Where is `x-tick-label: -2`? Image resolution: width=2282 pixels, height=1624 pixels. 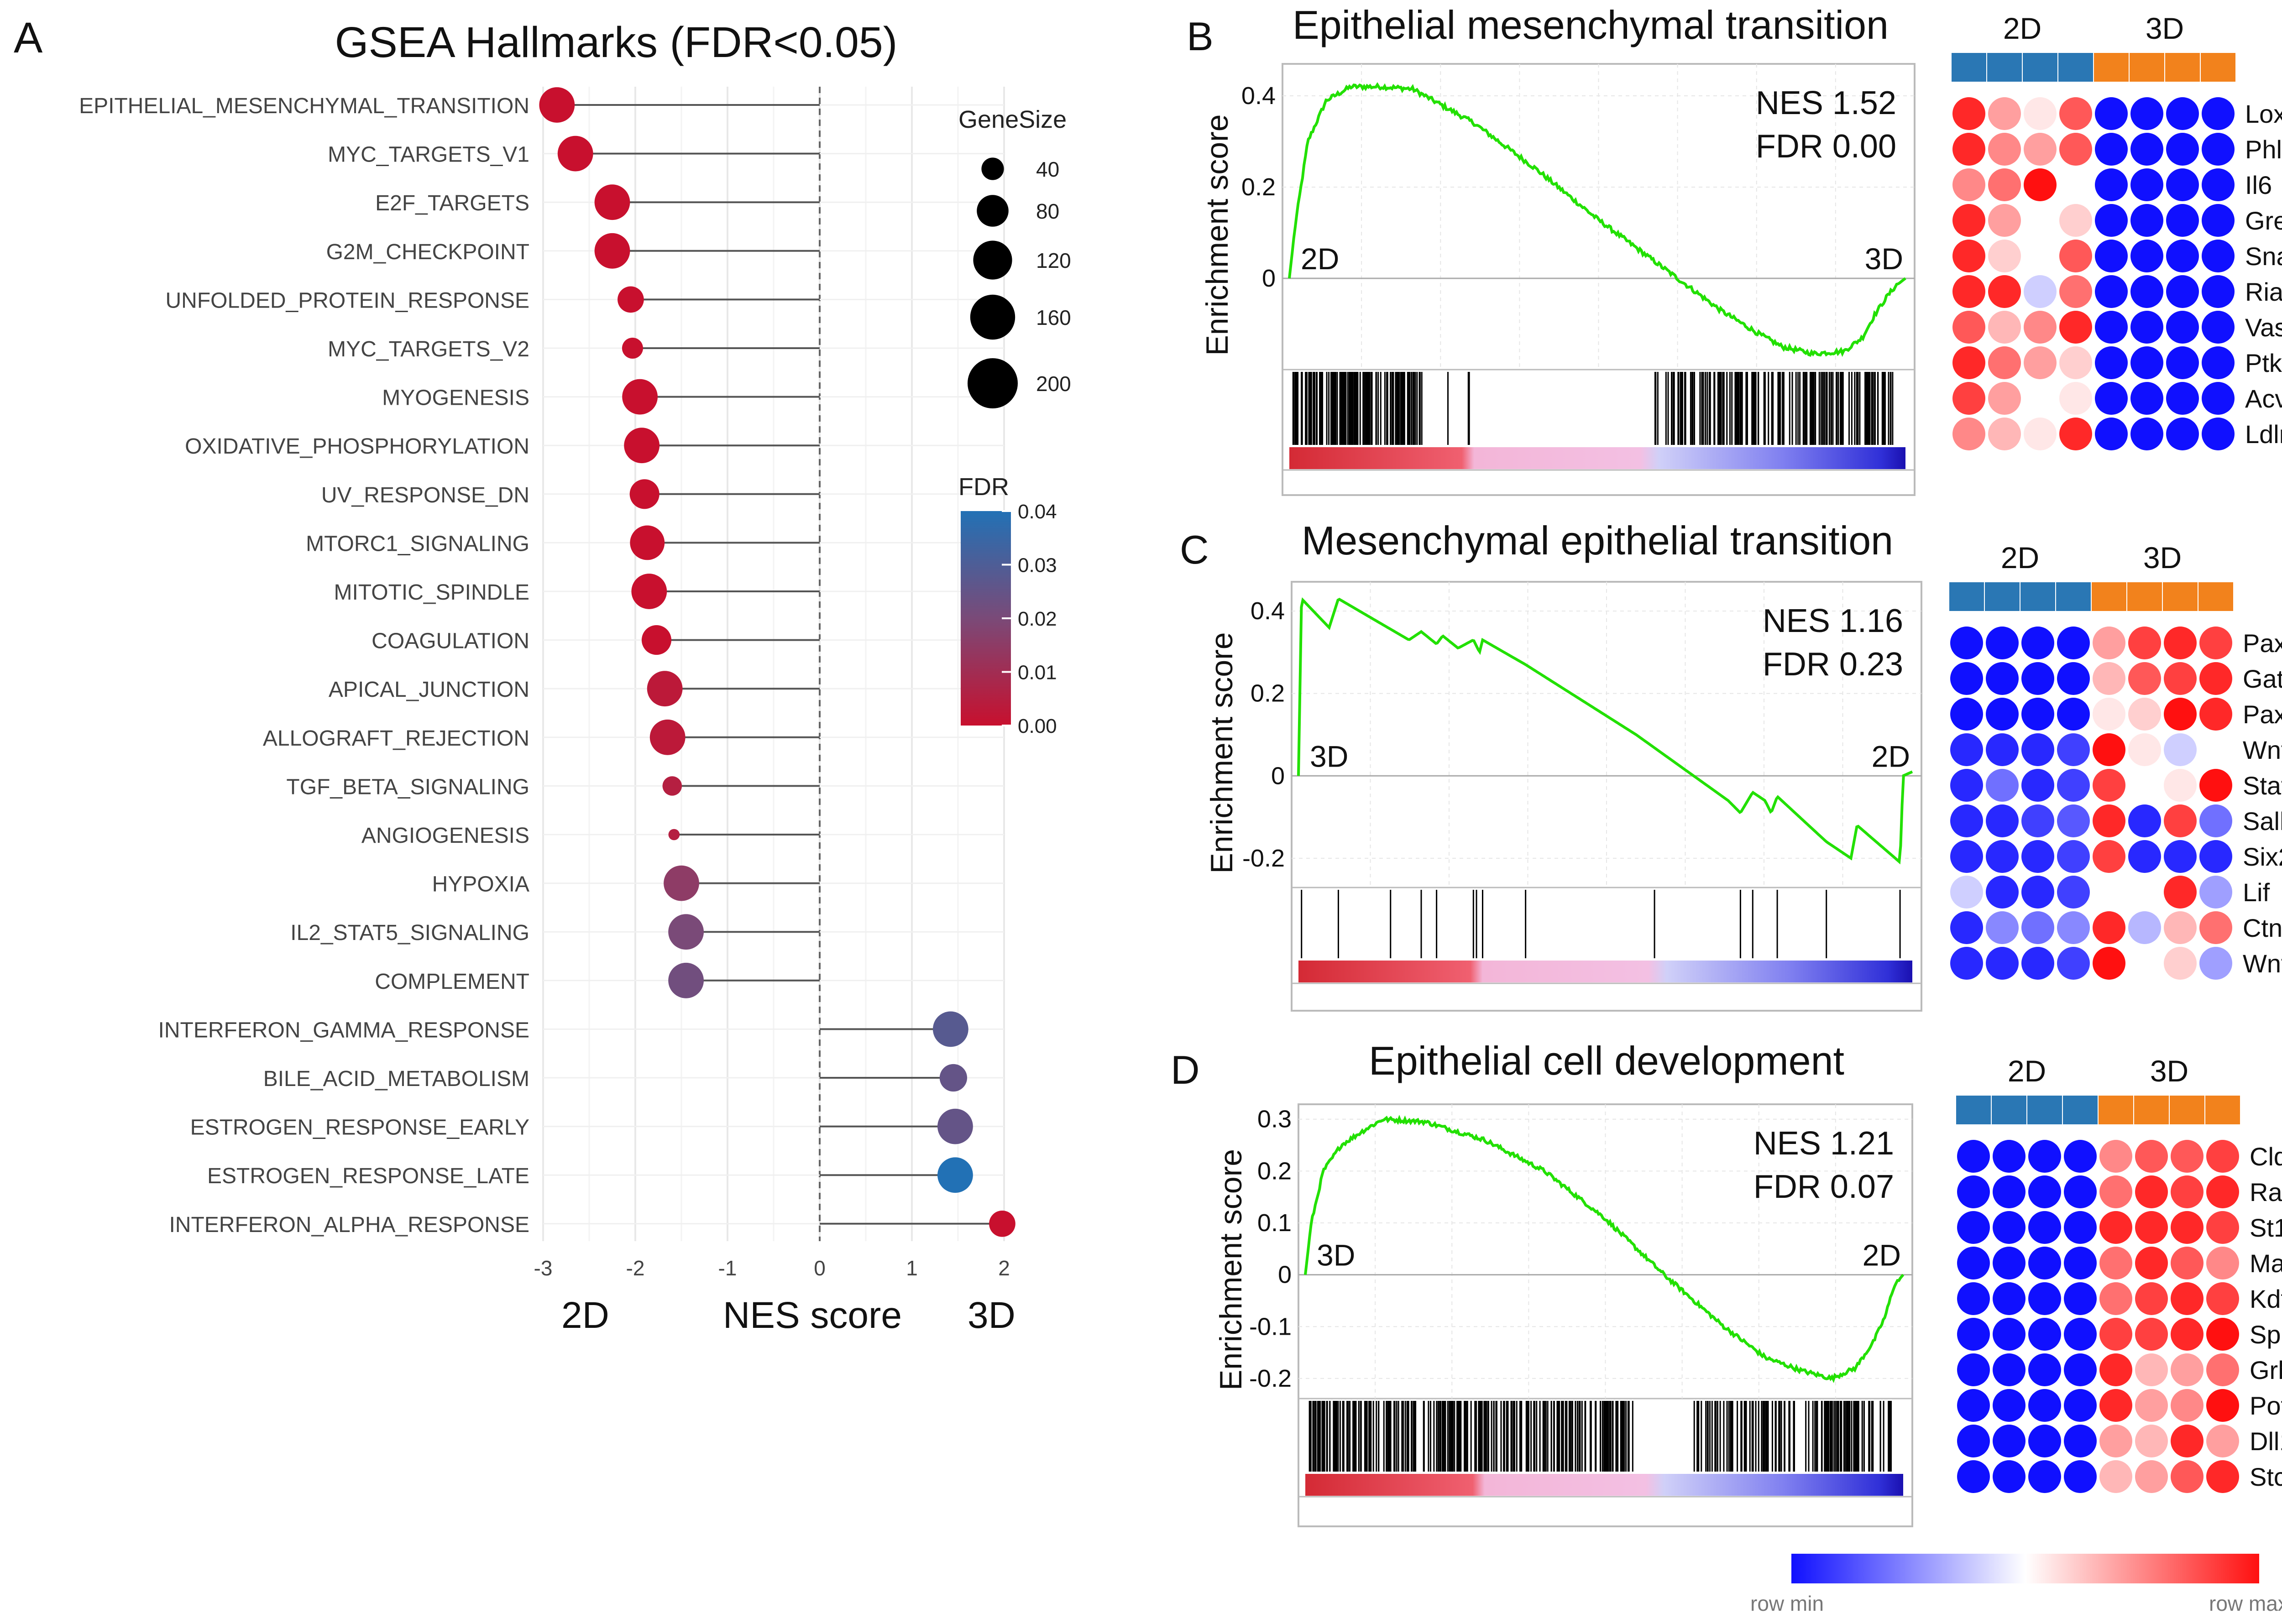 x-tick-label: -2 is located at coordinates (636, 1268).